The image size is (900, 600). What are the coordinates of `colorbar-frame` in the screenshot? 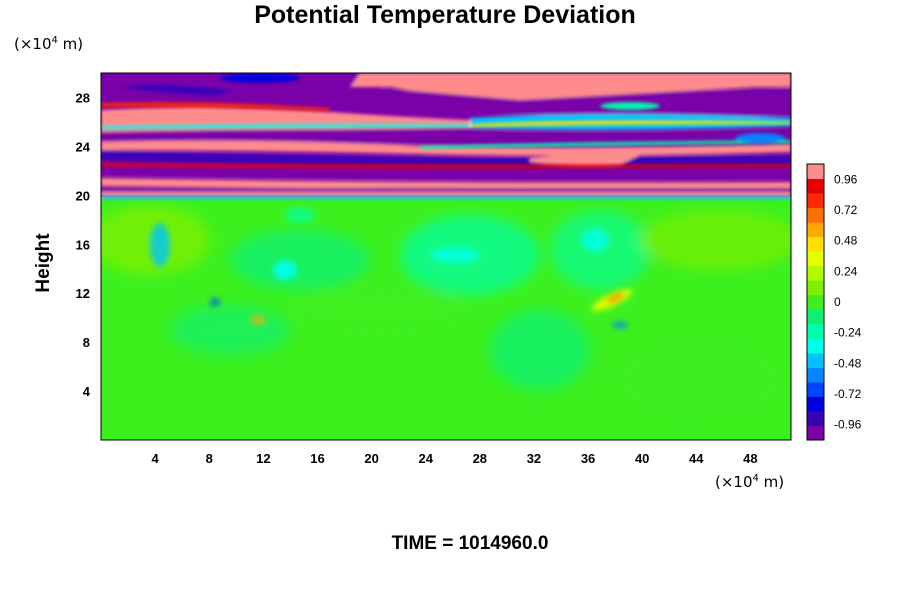 It's located at (815, 302).